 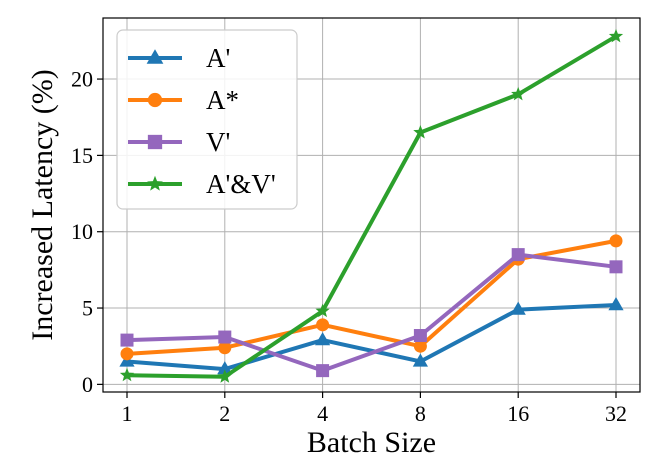 What do you see at coordinates (322, 413) in the screenshot?
I see `x-tick-label: 4` at bounding box center [322, 413].